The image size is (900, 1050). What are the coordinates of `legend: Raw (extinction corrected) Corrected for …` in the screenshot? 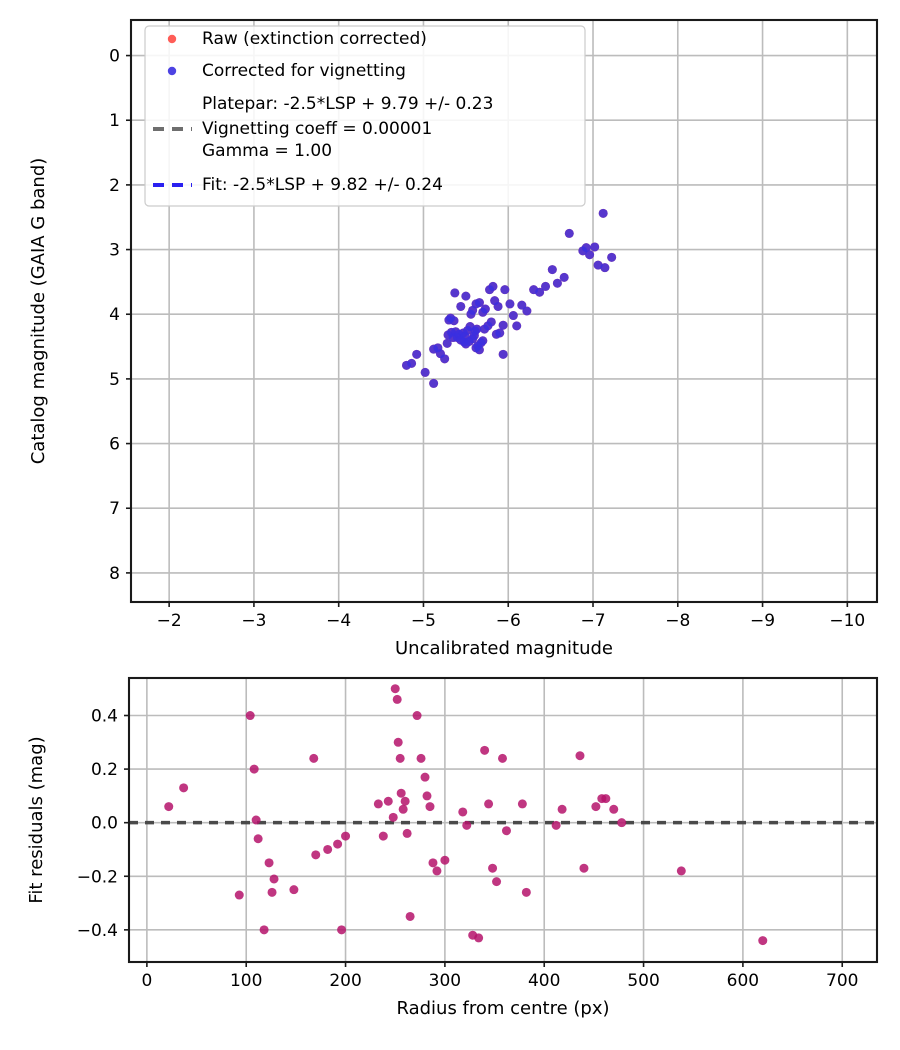 It's located at (365, 116).